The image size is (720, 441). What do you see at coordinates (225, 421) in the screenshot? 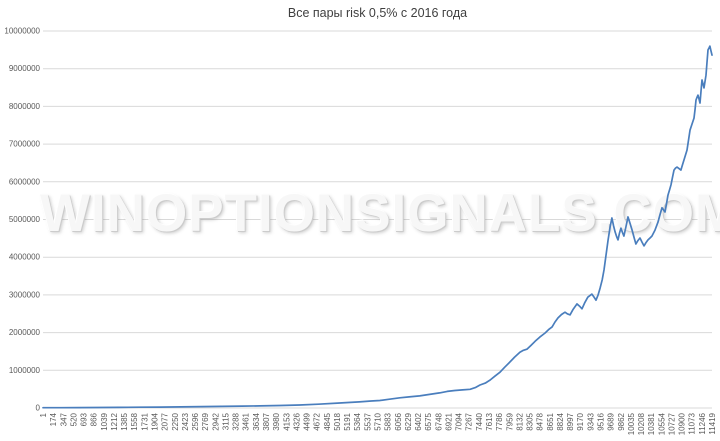
I see `x-tick-label: 3115` at bounding box center [225, 421].